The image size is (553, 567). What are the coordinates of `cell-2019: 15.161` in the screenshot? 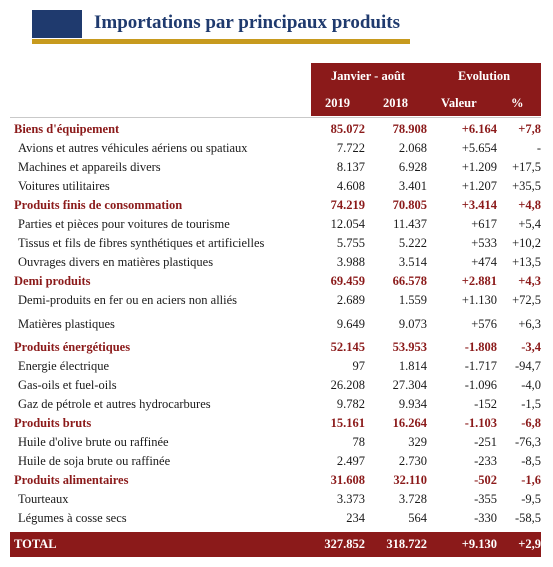 It's located at (347, 423).